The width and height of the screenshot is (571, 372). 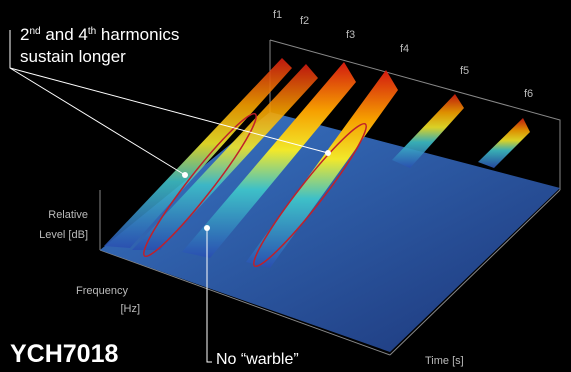 I want to click on text: harmonics, so click(x=137, y=34).